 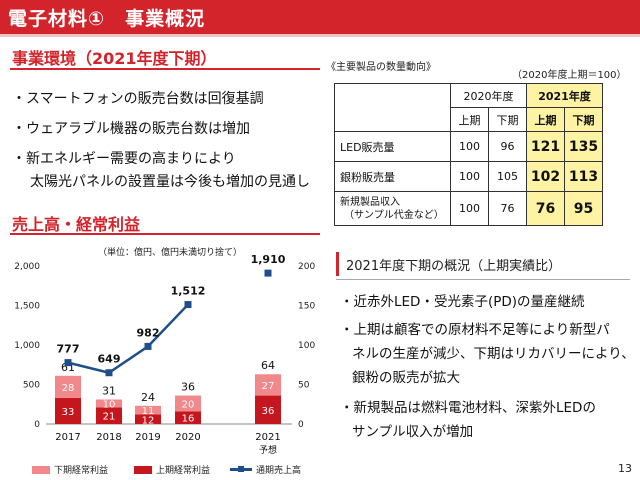 I want to click on category-label: 2017, so click(x=67, y=437).